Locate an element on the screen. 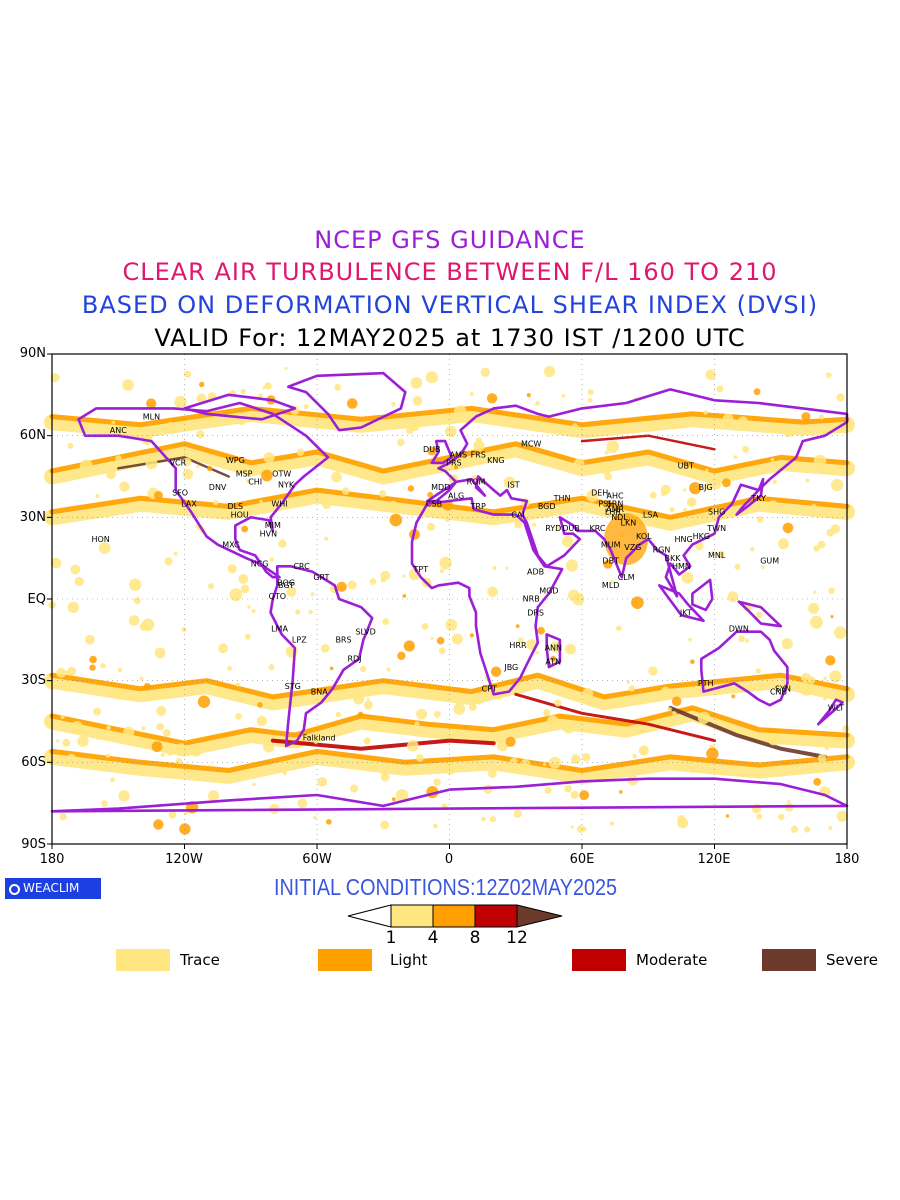 Image resolution: width=900 pixels, height=1200 pixels. station-label: TRP is located at coordinates (478, 506).